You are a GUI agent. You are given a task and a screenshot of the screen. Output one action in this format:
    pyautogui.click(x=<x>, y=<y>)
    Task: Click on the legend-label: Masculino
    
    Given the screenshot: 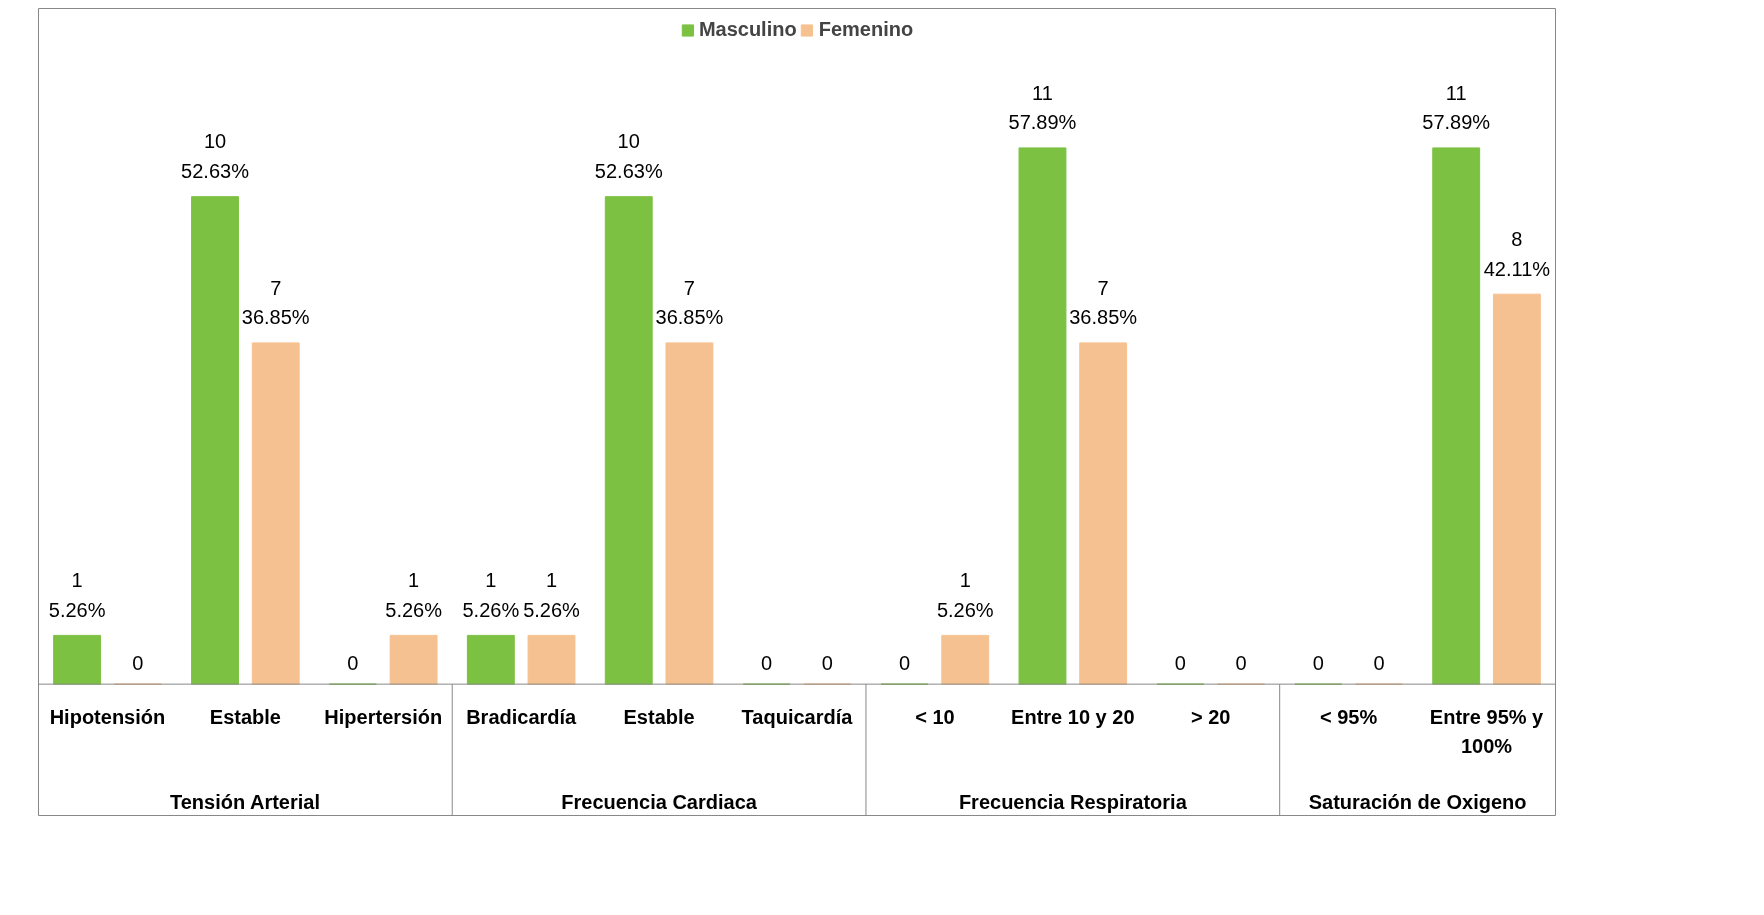 What is the action you would take?
    pyautogui.click(x=747, y=29)
    